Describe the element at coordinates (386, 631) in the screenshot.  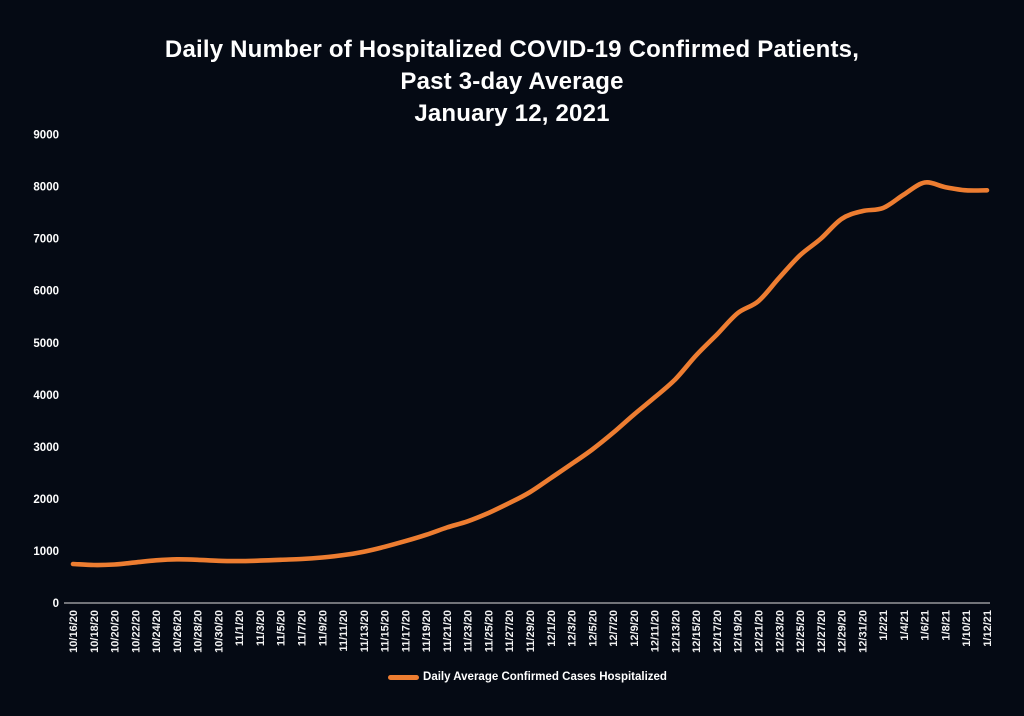
I see `x-axis-tick-label: 11/15/20` at that location.